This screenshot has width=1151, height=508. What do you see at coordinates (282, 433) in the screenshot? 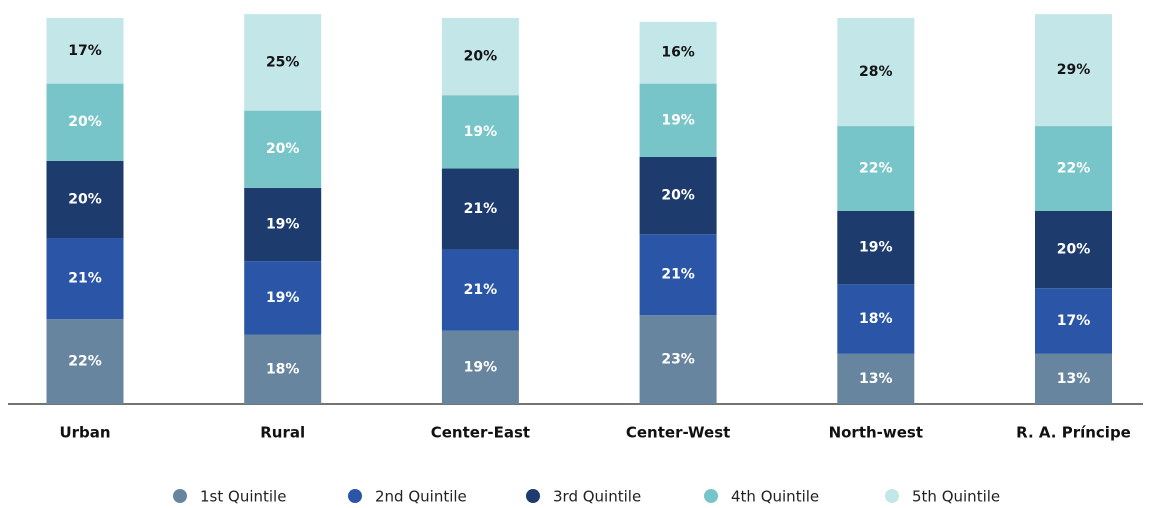
I see `x-tick-label: Rural` at bounding box center [282, 433].